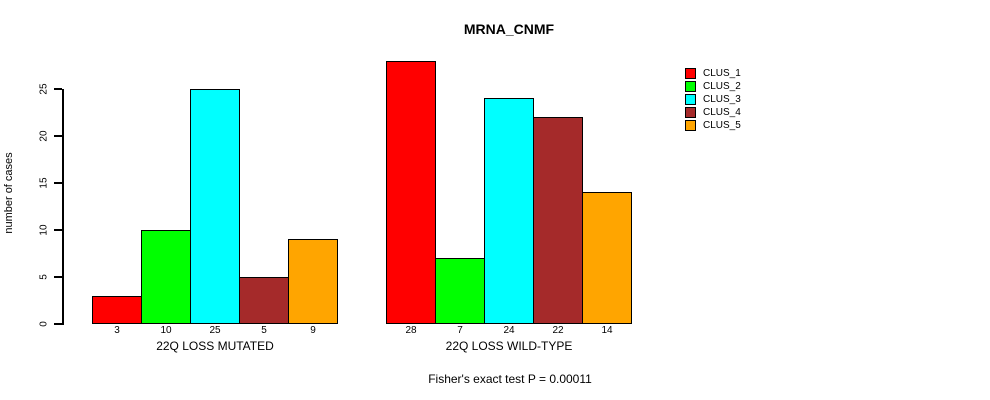 The image size is (990, 400). I want to click on bar-clus_4-group1, so click(264, 300).